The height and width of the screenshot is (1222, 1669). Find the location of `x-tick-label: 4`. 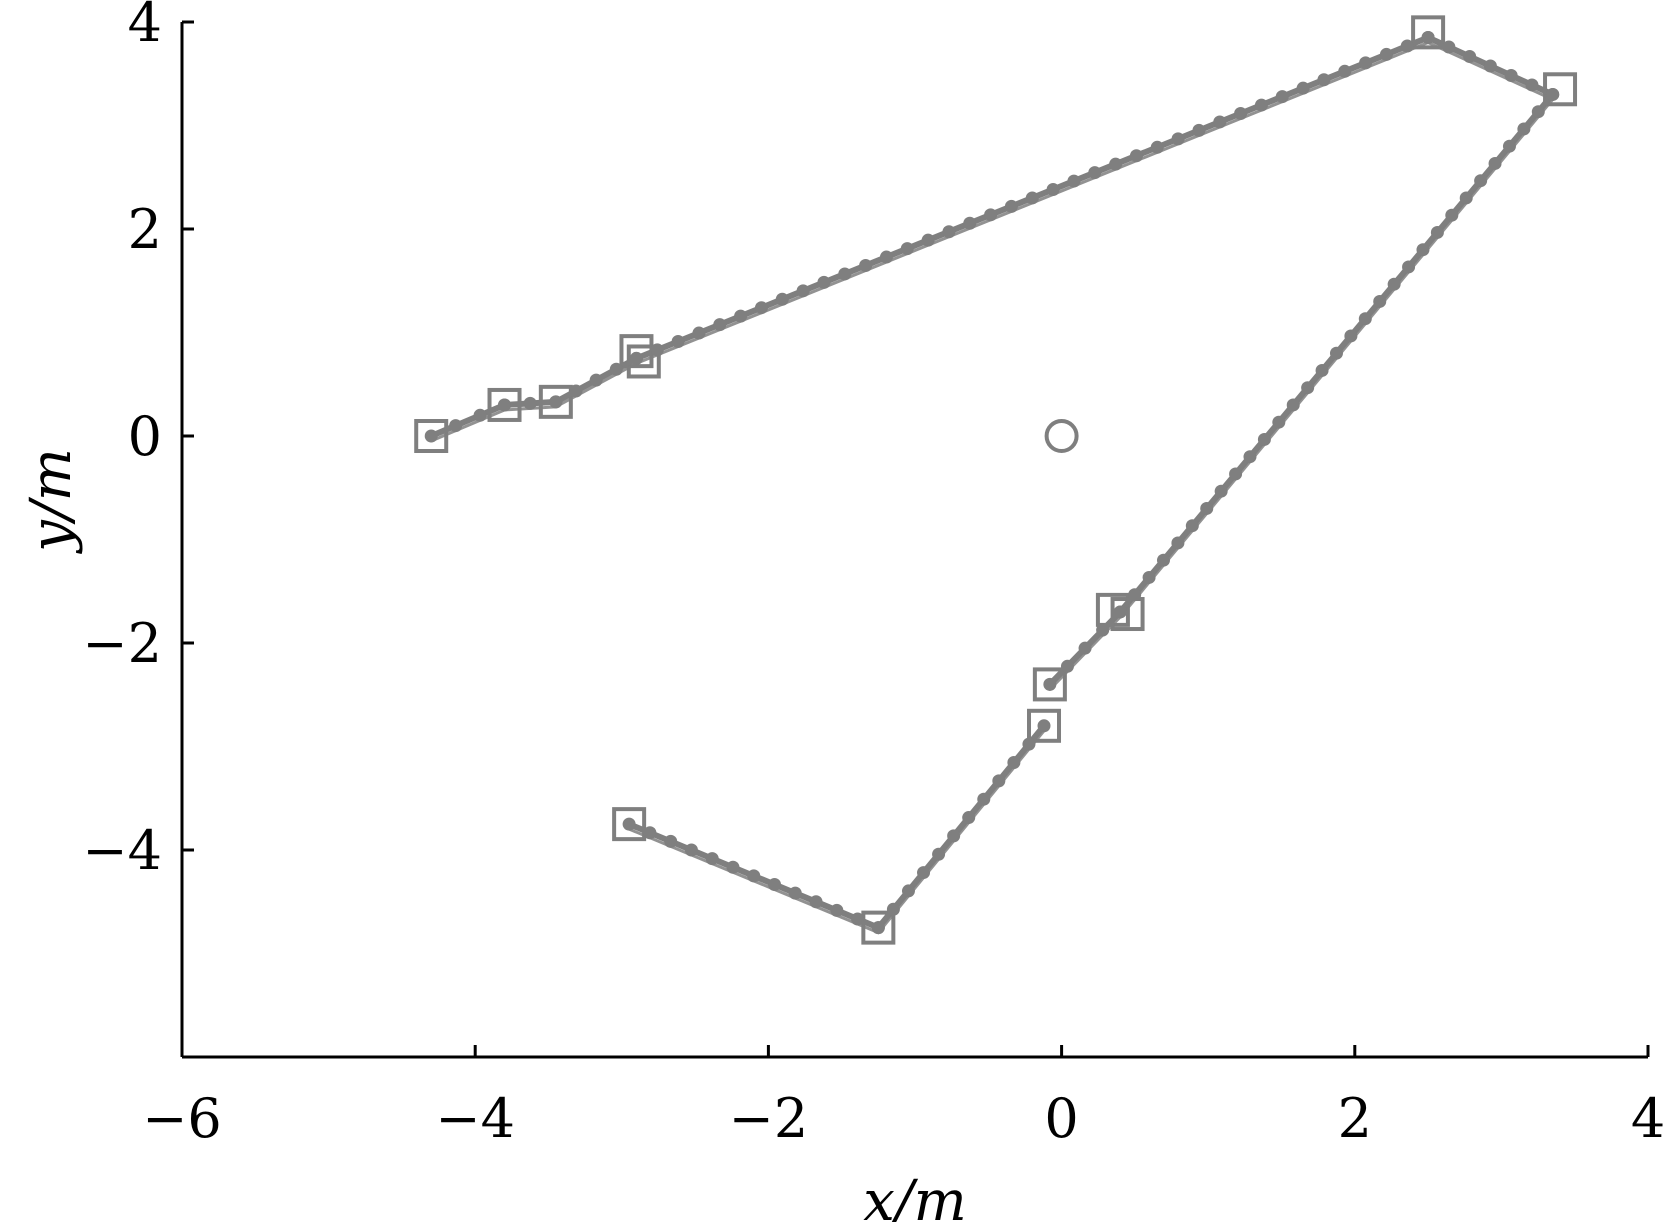

x-tick-label: 4 is located at coordinates (1648, 1118).